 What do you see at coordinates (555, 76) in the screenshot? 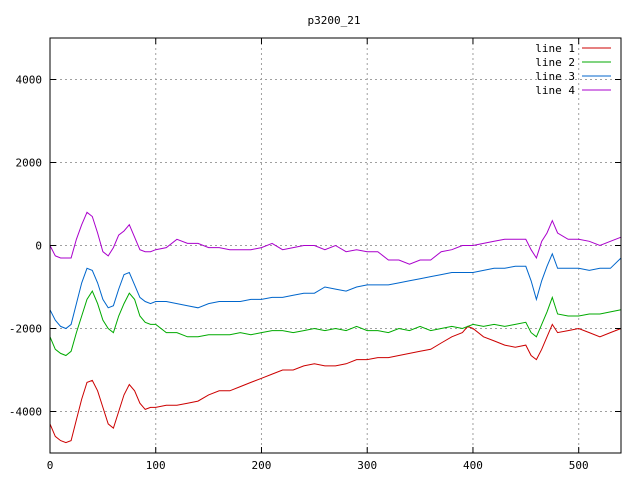
I see `legend-label: line 3` at bounding box center [555, 76].